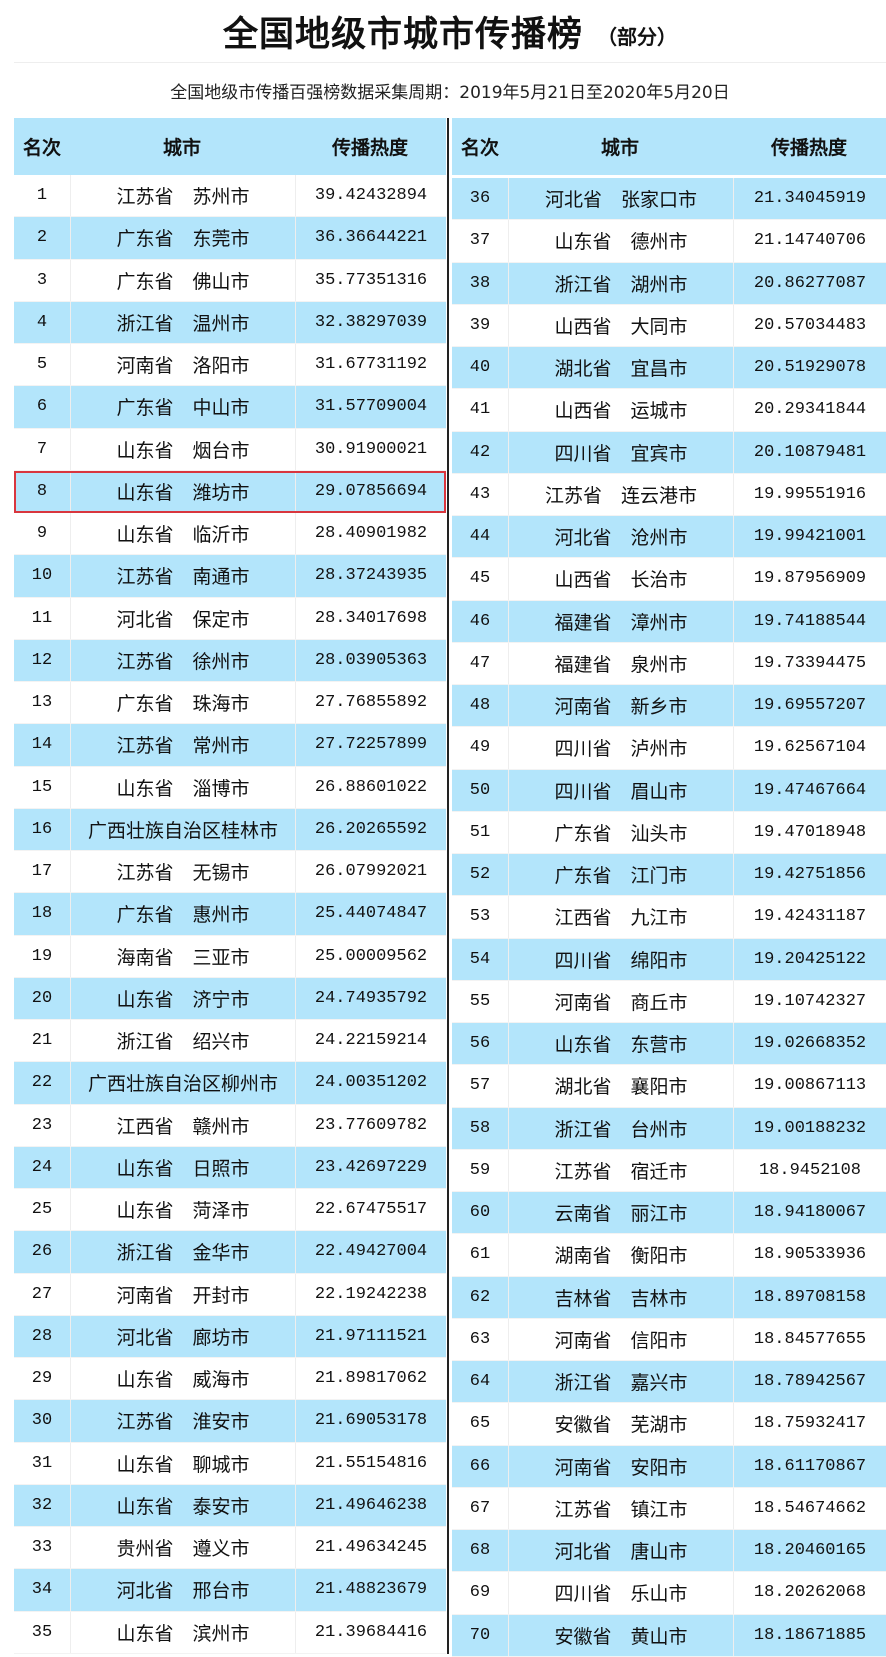  I want to click on city-cell: 山西省 大同市, so click(621, 325).